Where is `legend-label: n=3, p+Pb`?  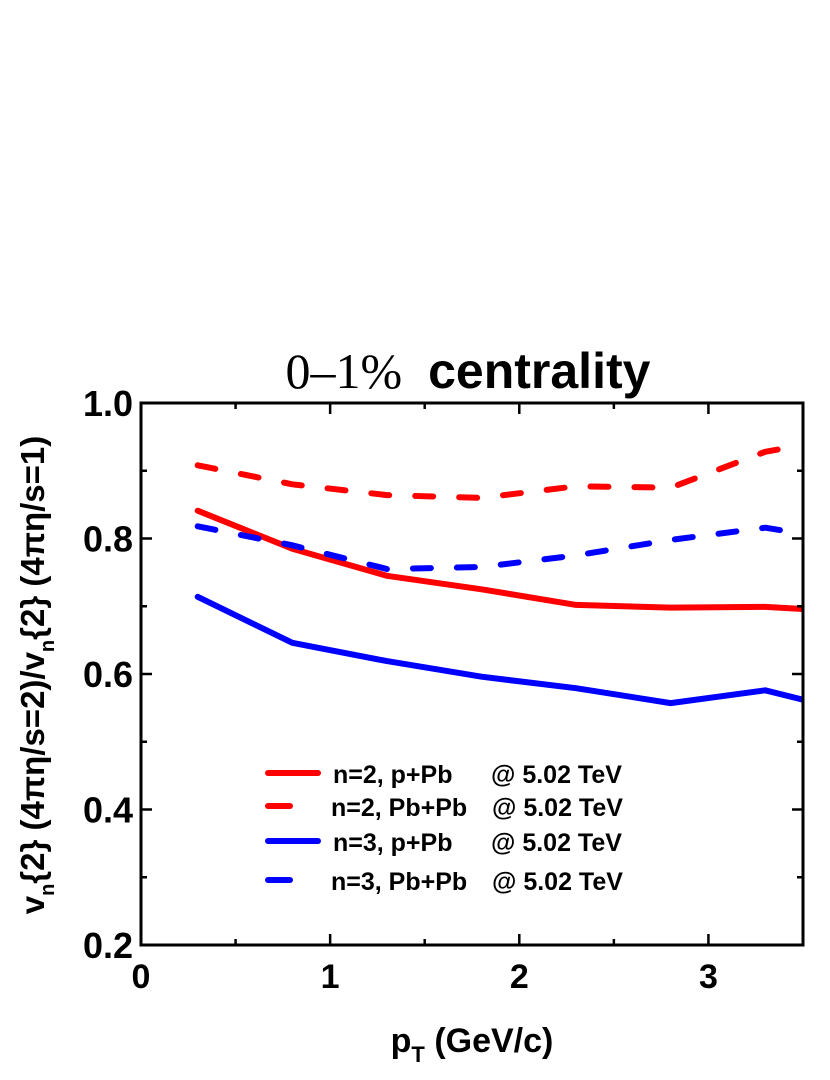 legend-label: n=3, p+Pb is located at coordinates (392, 843).